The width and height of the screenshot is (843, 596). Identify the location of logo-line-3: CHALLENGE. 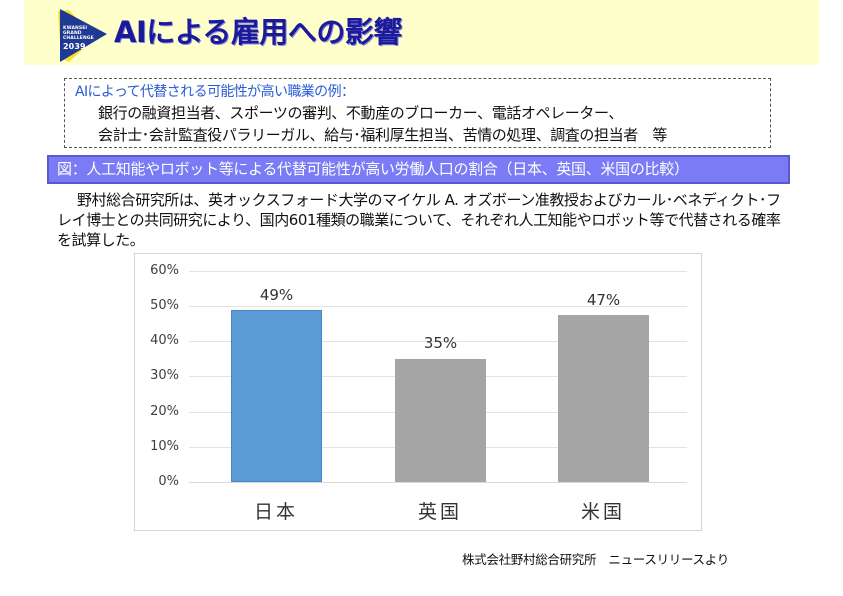
(78, 39).